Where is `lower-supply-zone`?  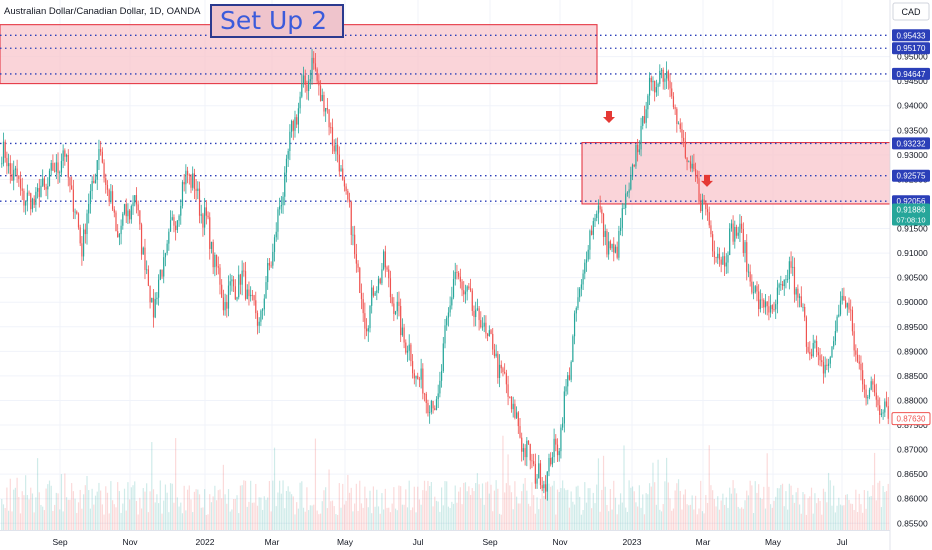 lower-supply-zone is located at coordinates (736, 173).